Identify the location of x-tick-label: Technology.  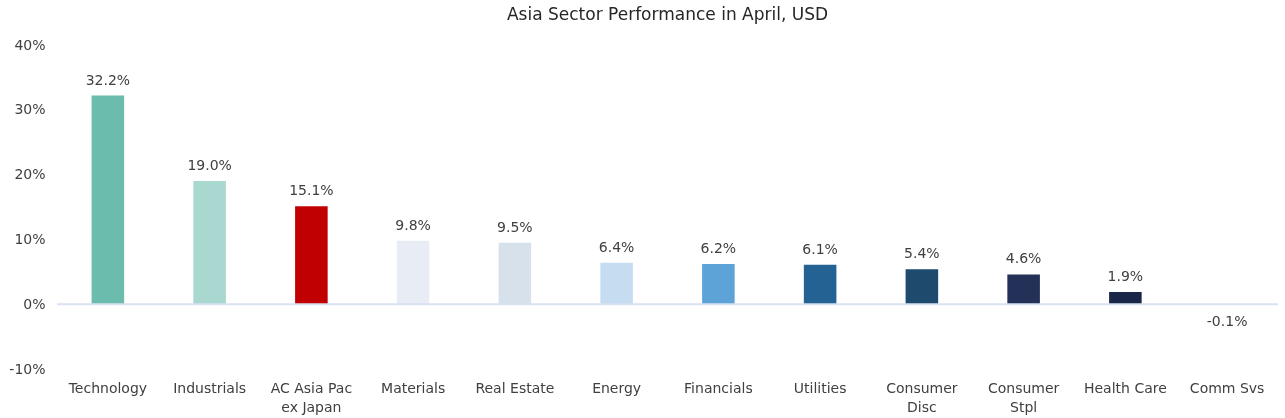
(107, 387).